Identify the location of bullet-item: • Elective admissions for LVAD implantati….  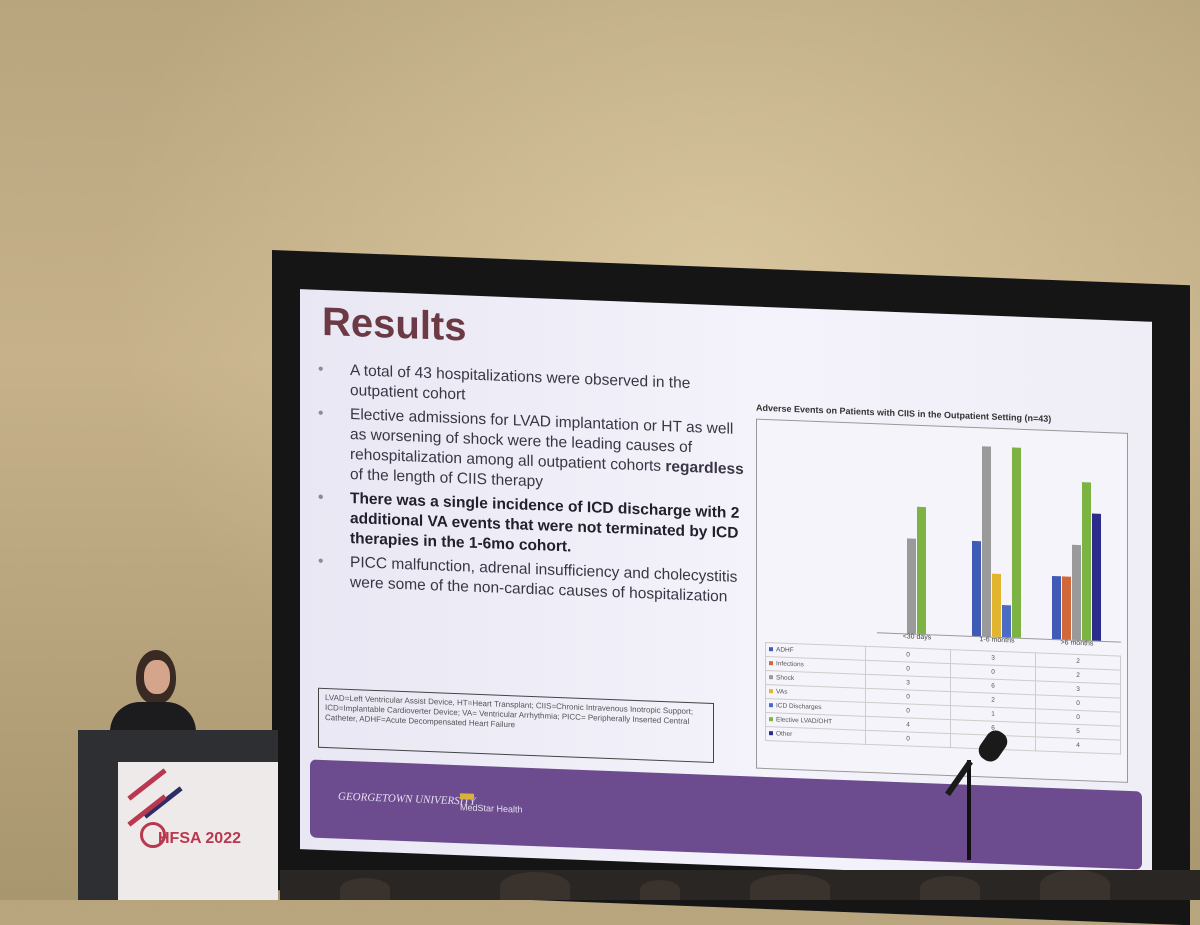
(531, 447).